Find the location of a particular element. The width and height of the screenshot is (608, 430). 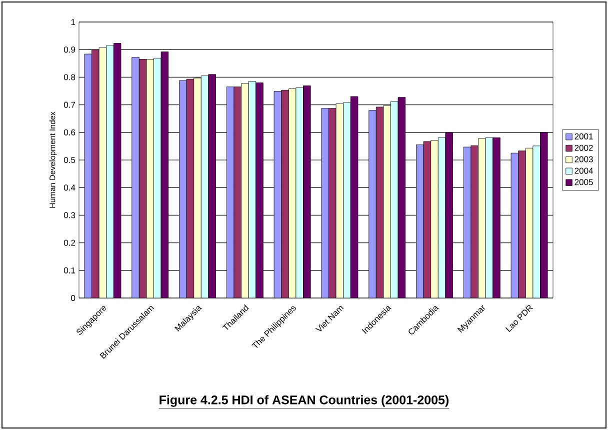

y-tick-label: 0.5 is located at coordinates (70, 159).